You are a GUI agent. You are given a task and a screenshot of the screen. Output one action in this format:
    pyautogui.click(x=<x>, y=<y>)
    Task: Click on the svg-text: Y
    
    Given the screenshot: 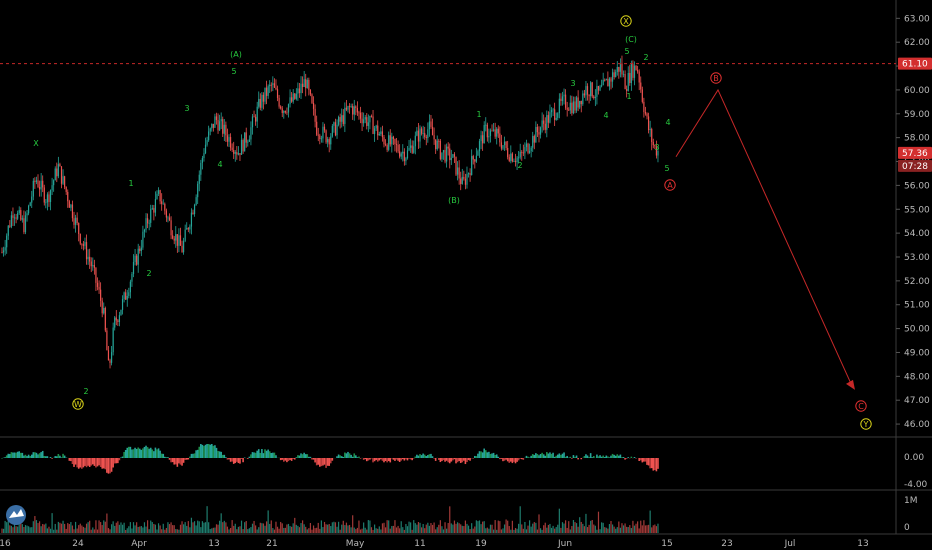 What is the action you would take?
    pyautogui.click(x=866, y=424)
    